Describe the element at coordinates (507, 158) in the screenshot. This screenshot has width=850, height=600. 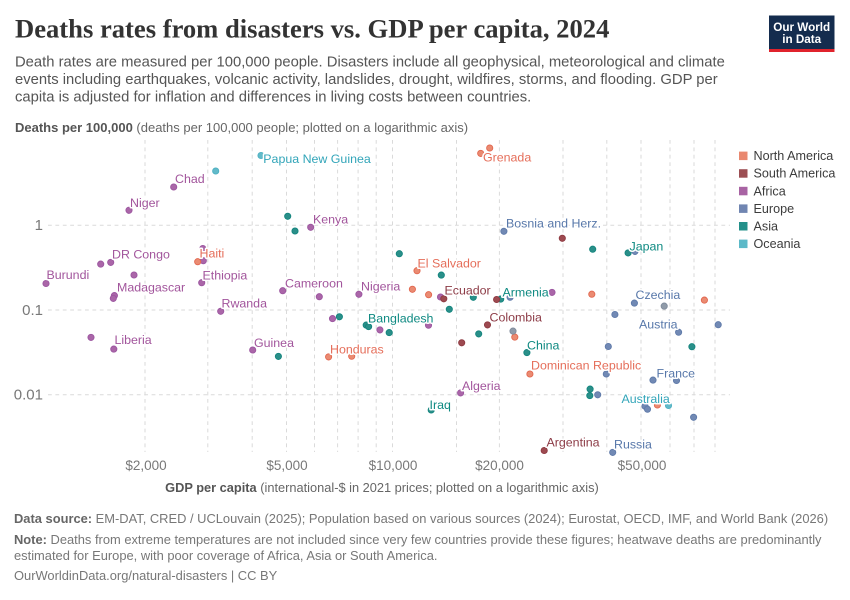
I see `svg-text: Grenada` at that location.